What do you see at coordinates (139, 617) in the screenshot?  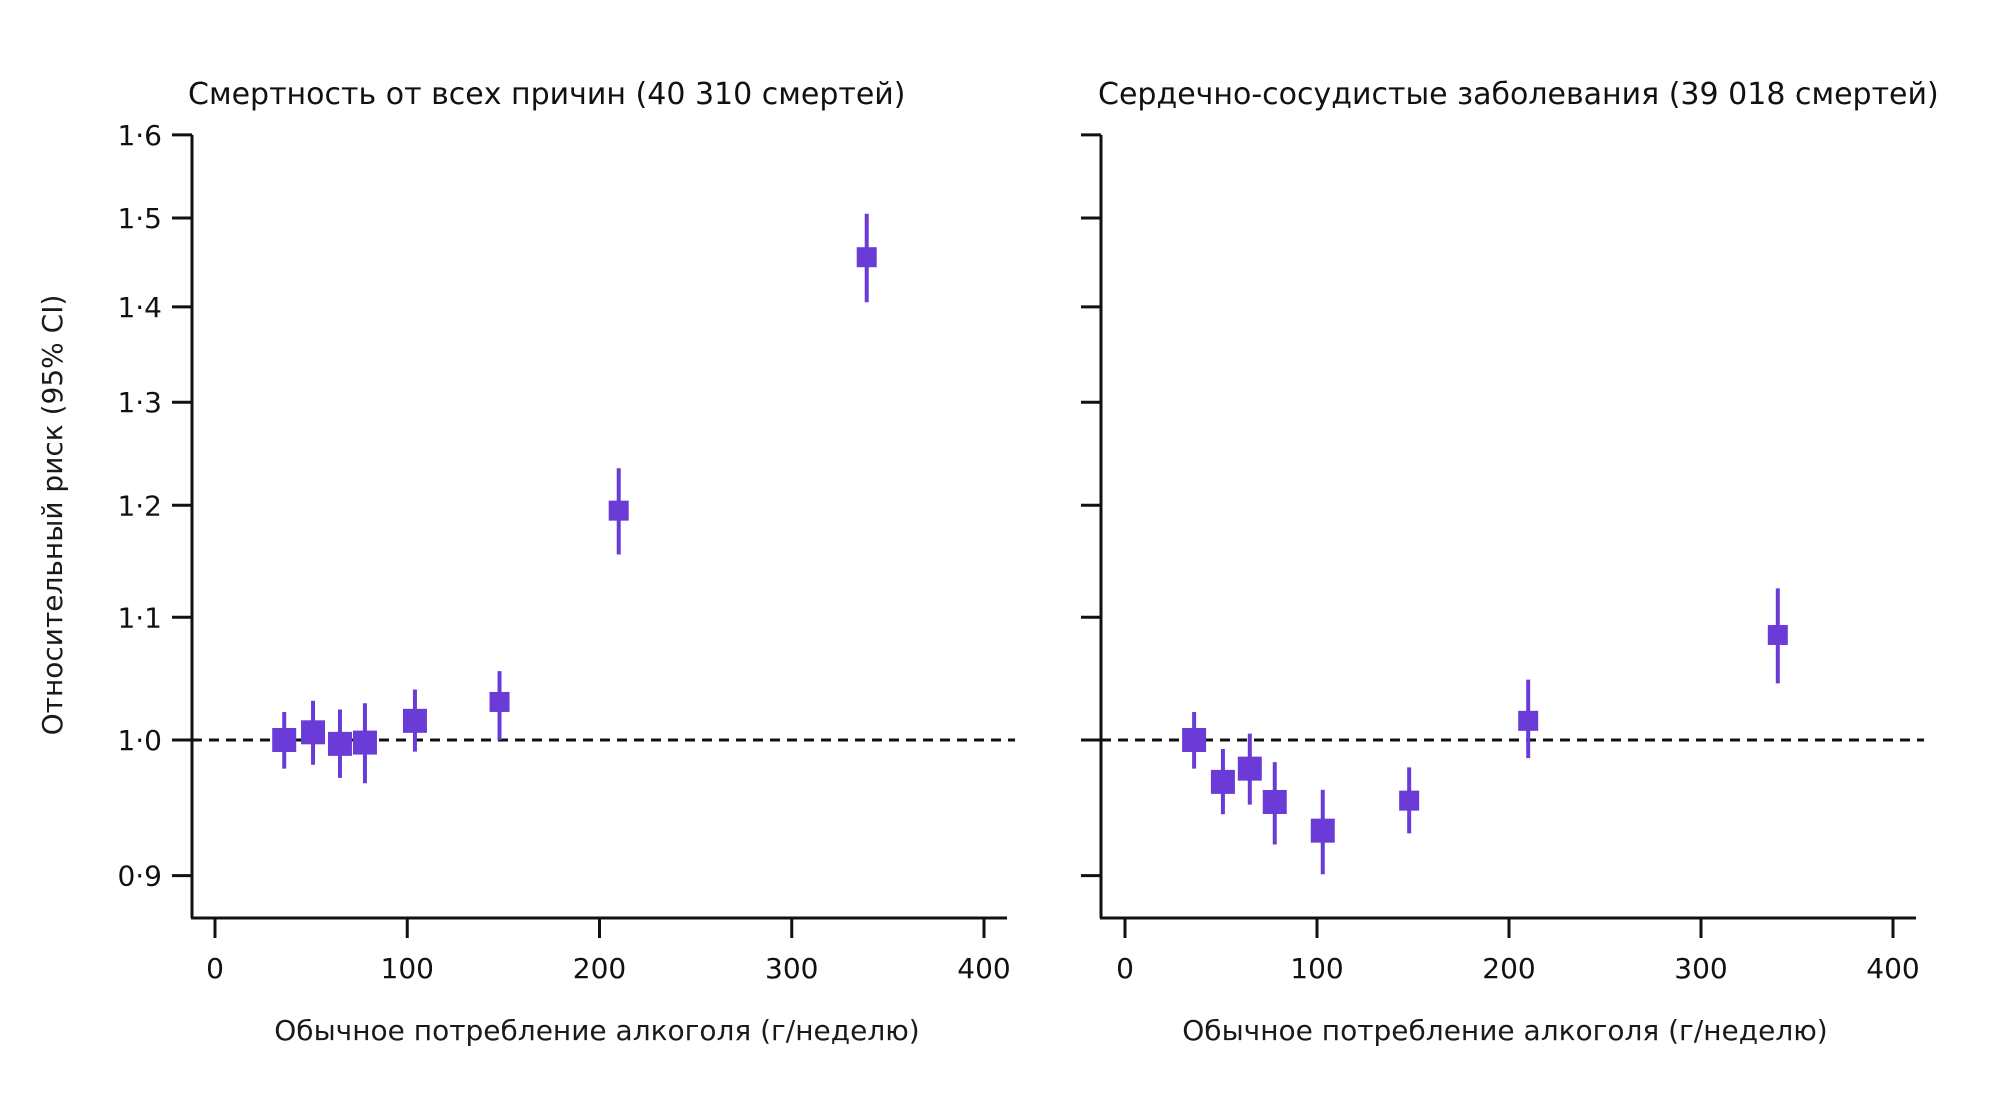 I see `y-tick-label: 1·1` at bounding box center [139, 617].